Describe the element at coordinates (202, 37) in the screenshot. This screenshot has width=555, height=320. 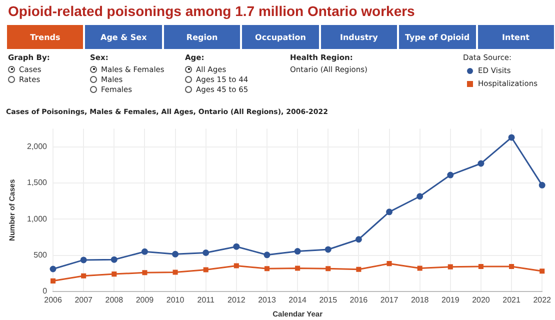
I see `text: Region` at that location.